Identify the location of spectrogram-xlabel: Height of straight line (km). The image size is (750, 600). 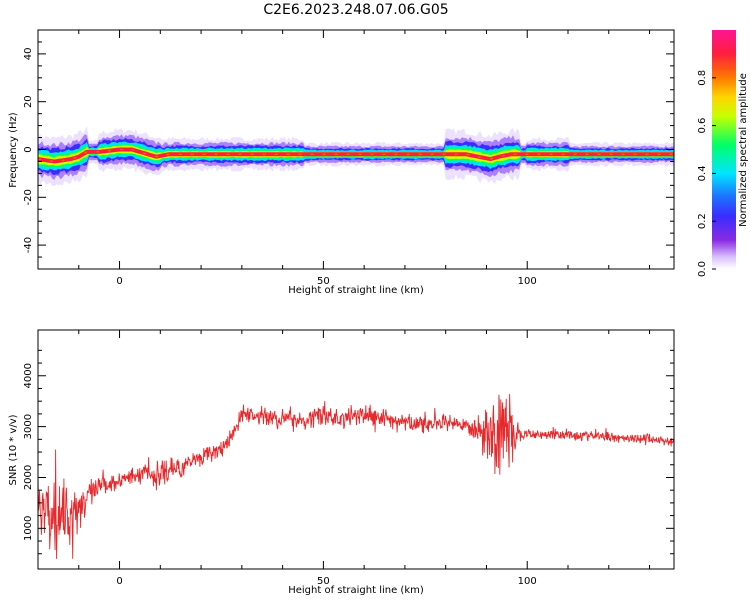
(356, 290).